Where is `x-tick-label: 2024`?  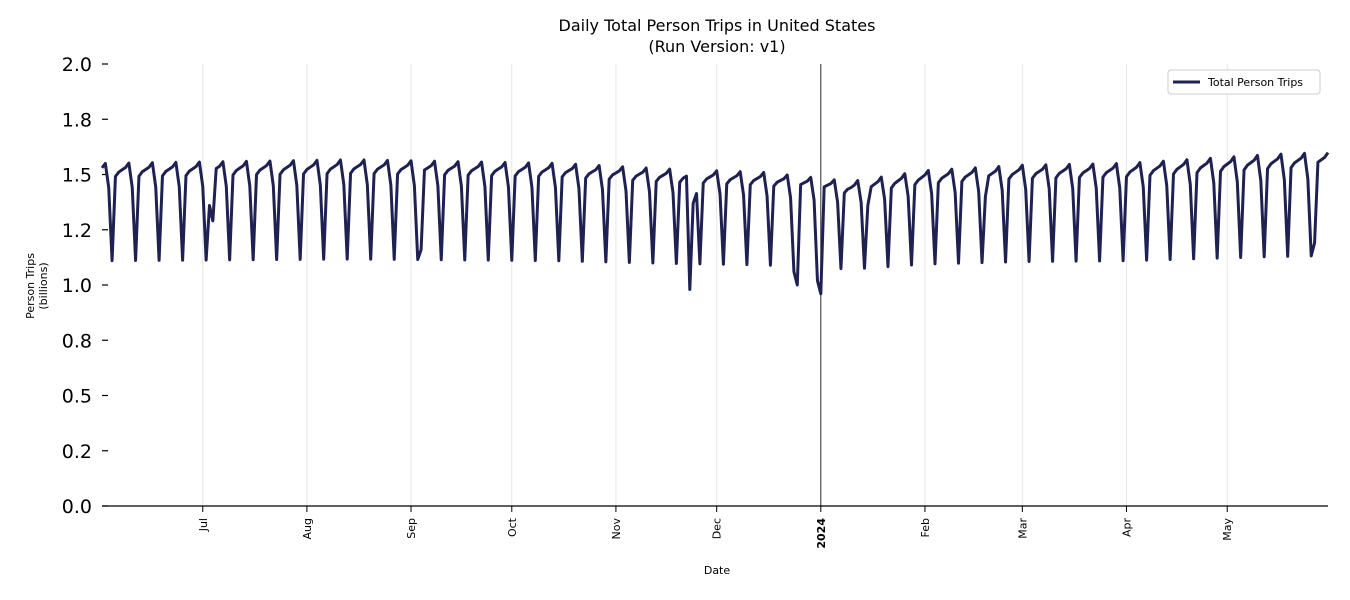
x-tick-label: 2024 is located at coordinates (821, 533).